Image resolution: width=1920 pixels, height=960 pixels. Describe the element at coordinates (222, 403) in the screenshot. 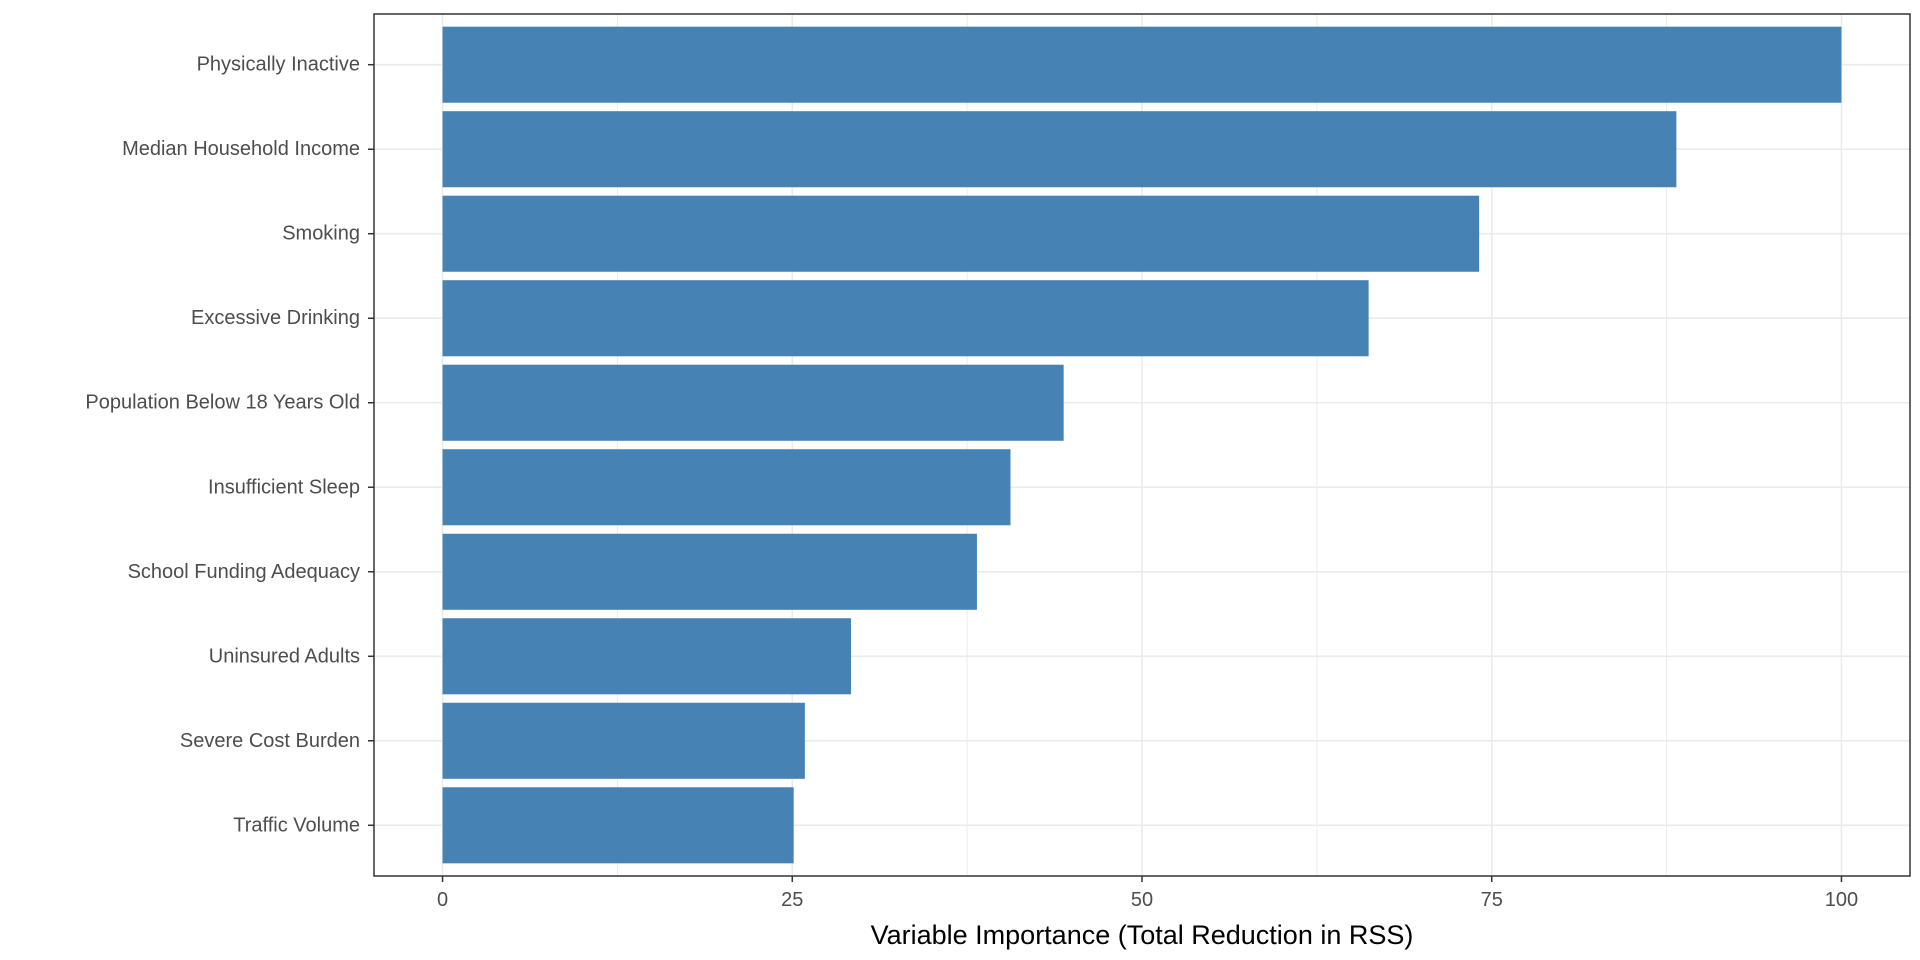

I see `y-tick-label: Population Below 18 Years Old` at that location.